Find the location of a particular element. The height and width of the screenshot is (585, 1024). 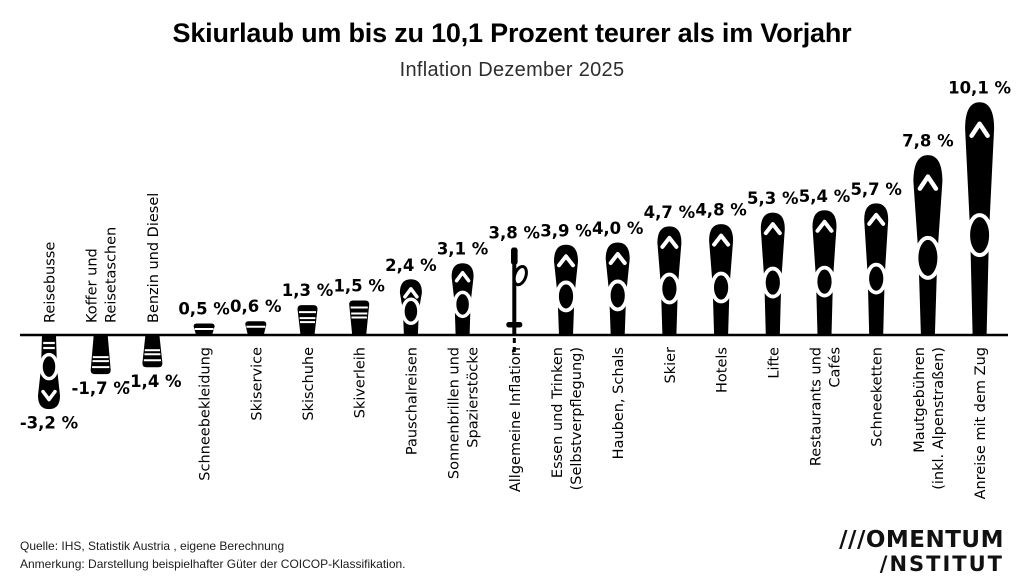

momentum-institut-logo: ///OMENTUM /NSTITUT is located at coordinates (921, 551).